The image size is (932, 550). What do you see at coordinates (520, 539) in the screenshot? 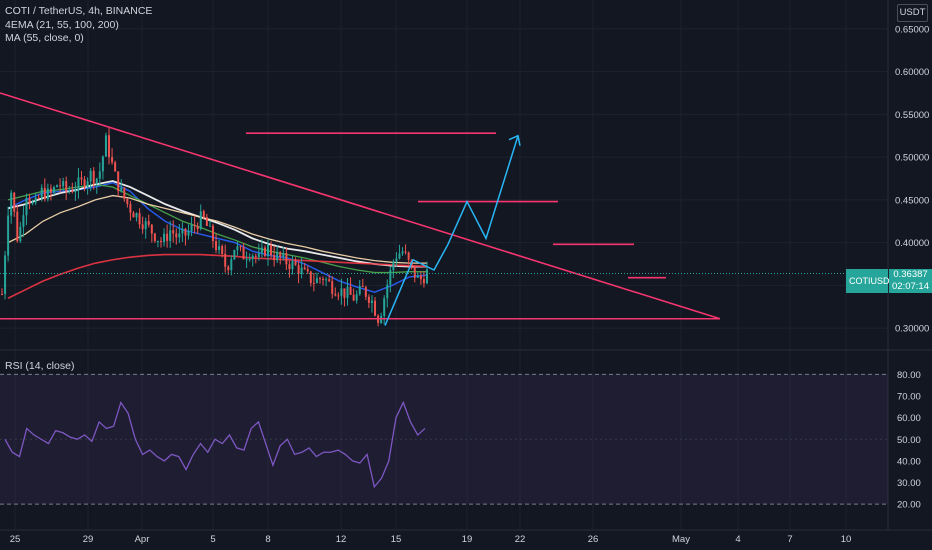
I see `time-tick-label: 22` at bounding box center [520, 539].